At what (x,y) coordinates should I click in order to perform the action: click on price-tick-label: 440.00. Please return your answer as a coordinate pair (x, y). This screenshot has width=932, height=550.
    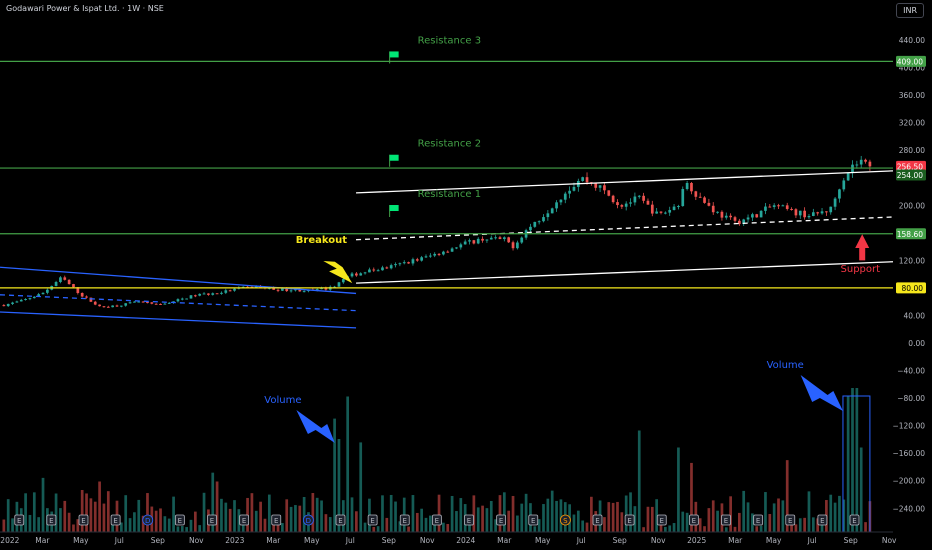
    Looking at the image, I should click on (912, 40).